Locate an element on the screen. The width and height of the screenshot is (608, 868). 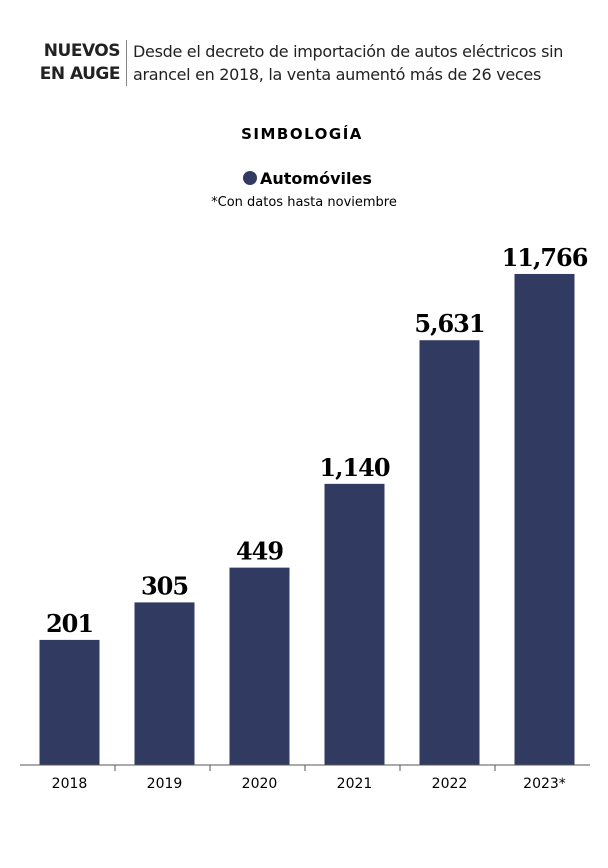
chart-title: NUEVOS EN AUGE is located at coordinates (82, 63).